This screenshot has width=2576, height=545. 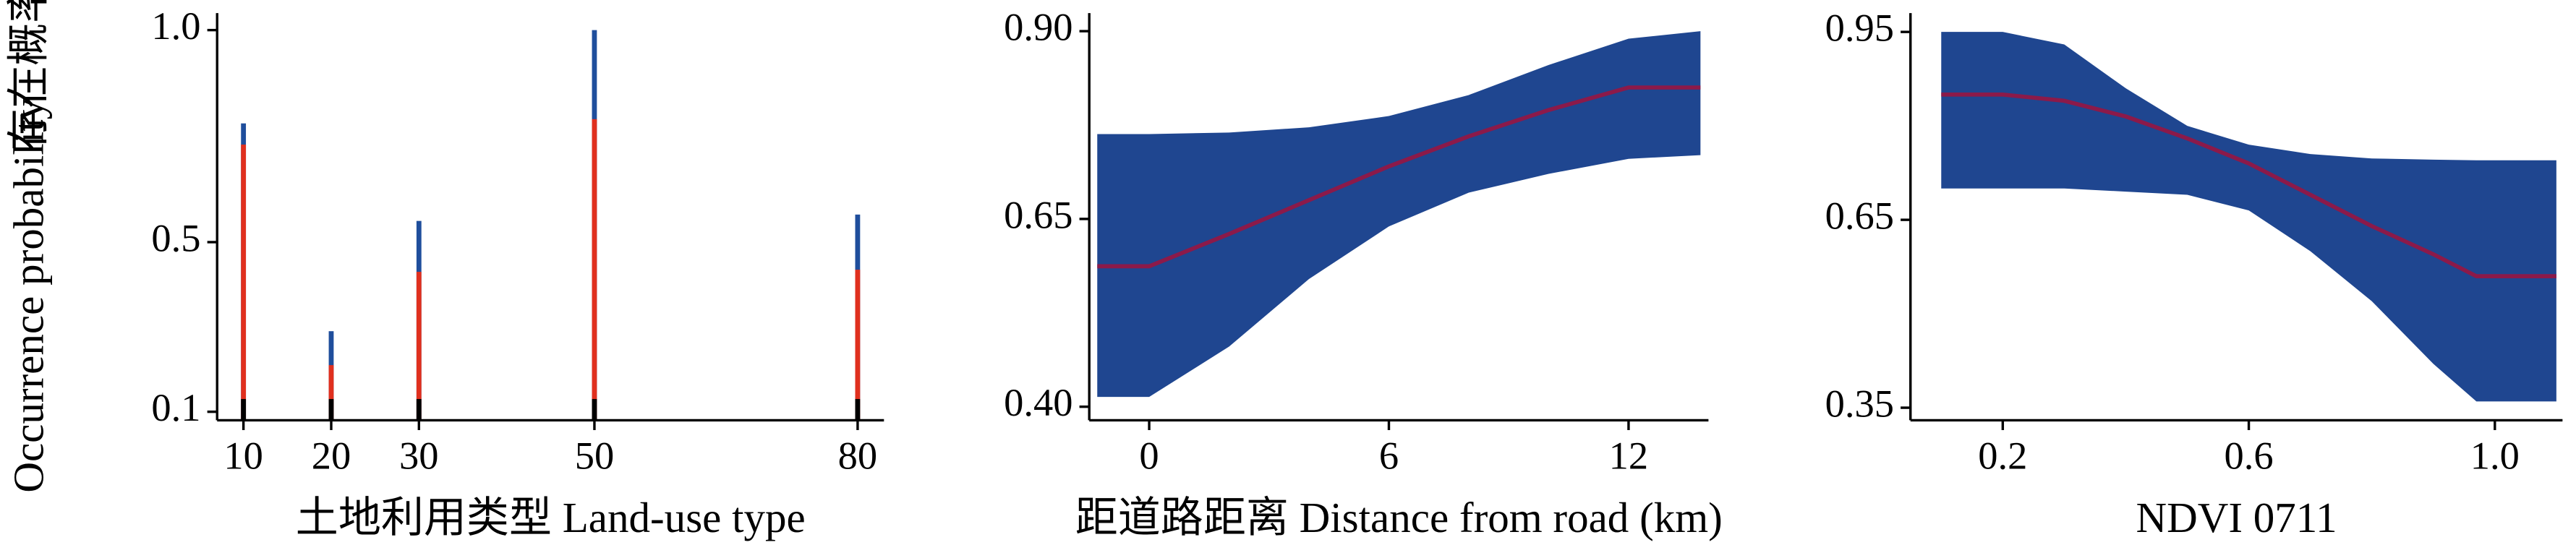 What do you see at coordinates (175, 237) in the screenshot?
I see `y-tick-label: 0.5` at bounding box center [175, 237].